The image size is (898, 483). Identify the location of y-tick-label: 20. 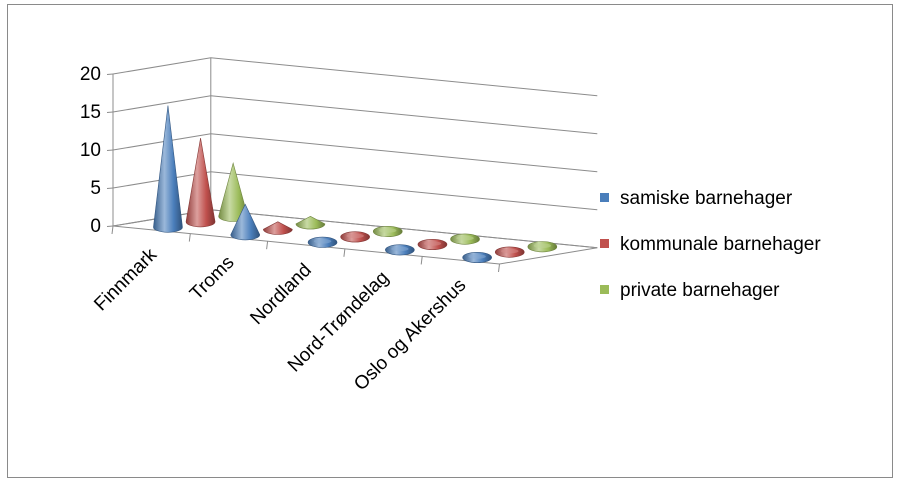
(90, 74).